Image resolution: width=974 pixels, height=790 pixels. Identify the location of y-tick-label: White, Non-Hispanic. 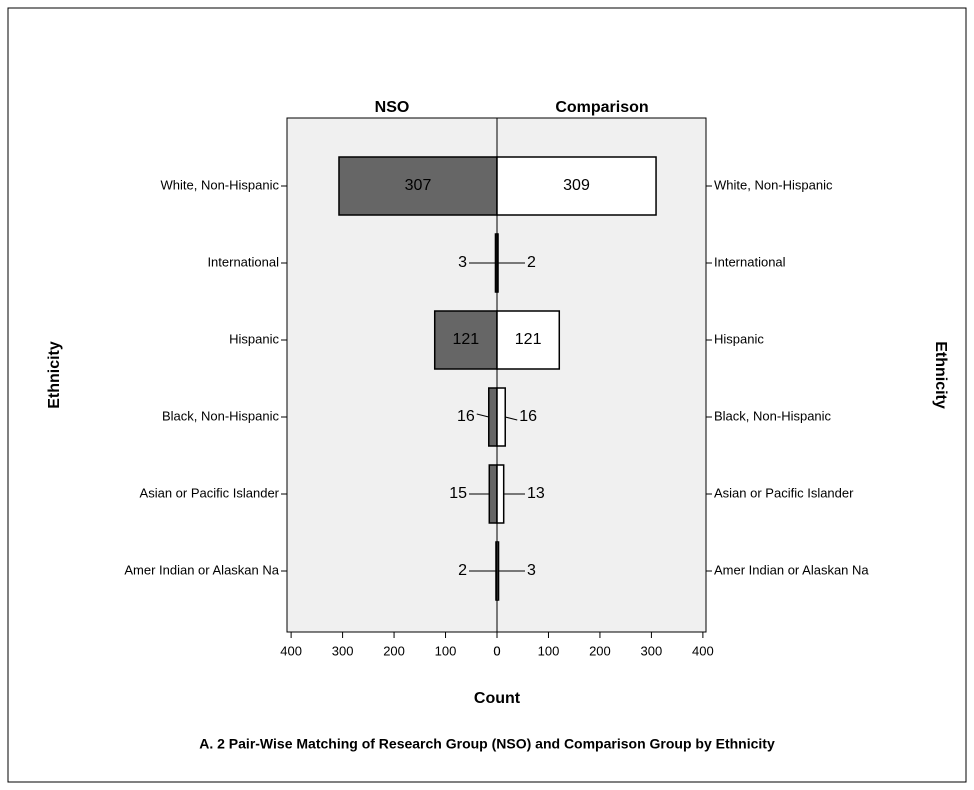
(220, 184).